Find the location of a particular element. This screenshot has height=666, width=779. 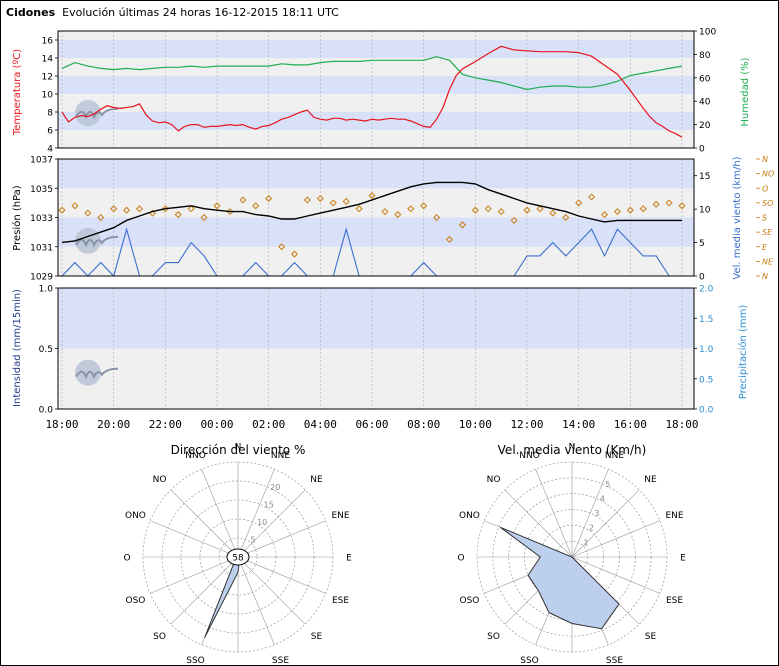

y-tick-label: 5 is located at coordinates (702, 244).